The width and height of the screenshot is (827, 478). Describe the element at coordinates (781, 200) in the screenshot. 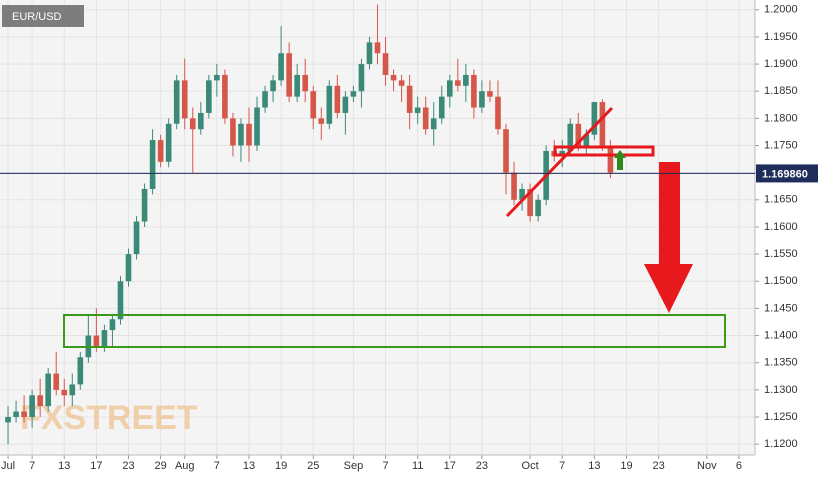

I see `y-tick-label: 1.1650` at that location.